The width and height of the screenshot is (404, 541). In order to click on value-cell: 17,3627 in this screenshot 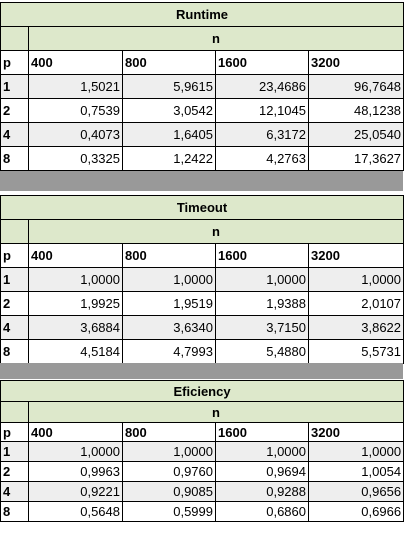, I will do `click(355, 158)`.